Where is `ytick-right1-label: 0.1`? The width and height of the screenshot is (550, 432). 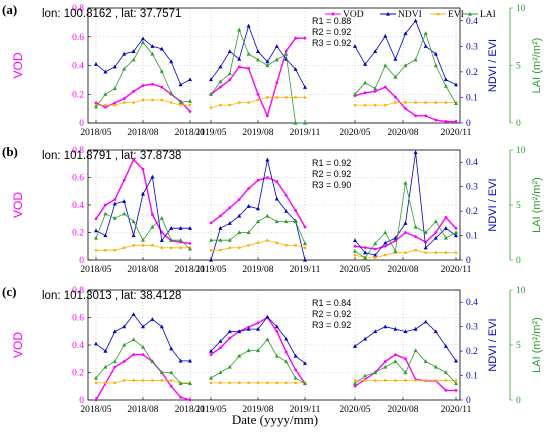
ytick-right1-label: 0.1 is located at coordinates (472, 237).